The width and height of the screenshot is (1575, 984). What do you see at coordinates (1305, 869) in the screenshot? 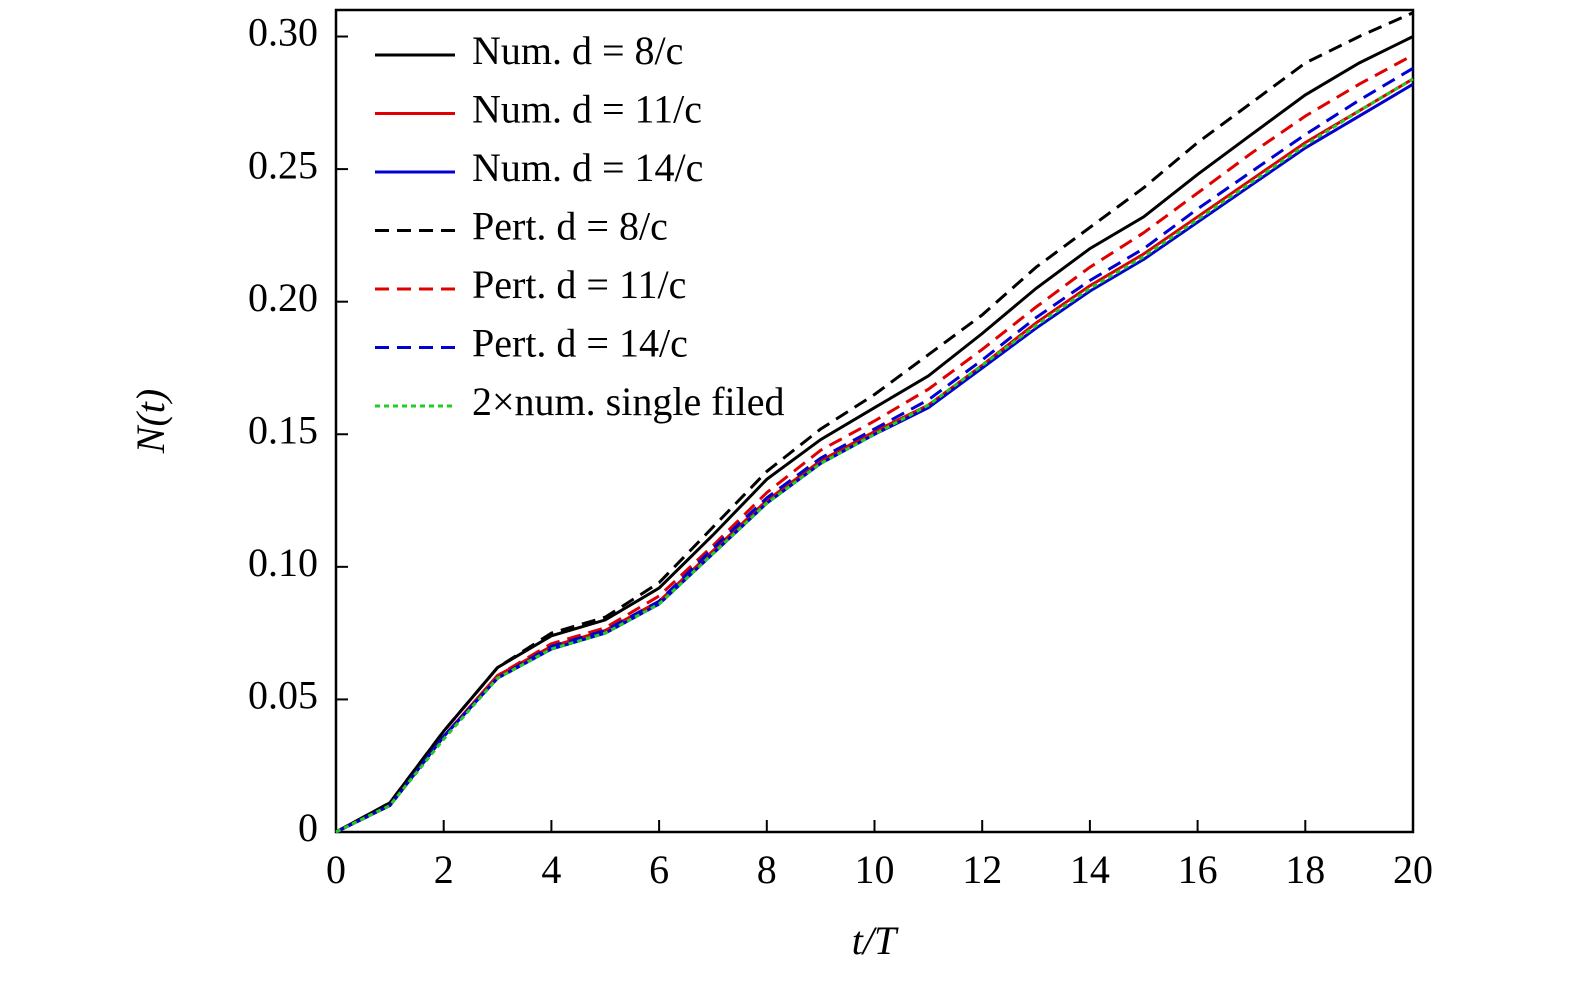
I see `x-tick-label: 18` at bounding box center [1305, 869].